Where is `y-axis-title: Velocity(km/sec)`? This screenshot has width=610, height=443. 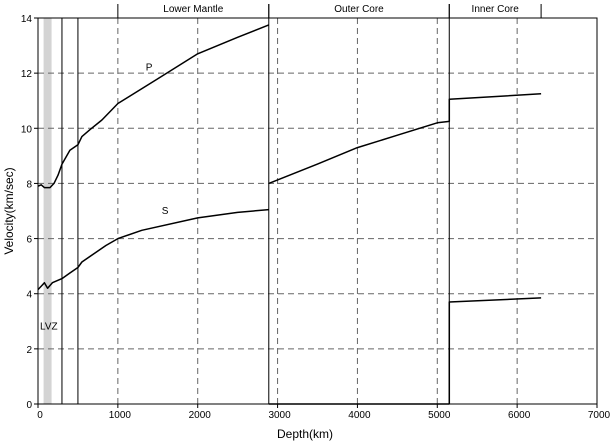
y-axis-title: Velocity(km/sec) is located at coordinates (9, 210).